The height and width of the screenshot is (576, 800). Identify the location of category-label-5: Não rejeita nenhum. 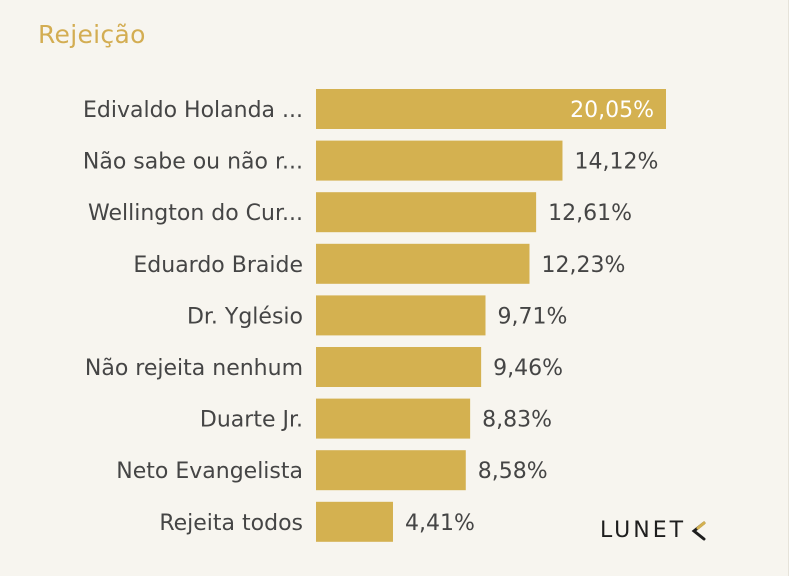
(194, 368).